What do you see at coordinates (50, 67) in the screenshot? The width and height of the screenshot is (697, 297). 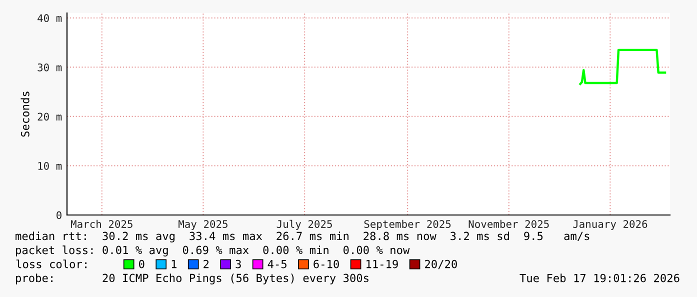 I see `y-tick-label: 30 m` at bounding box center [50, 67].